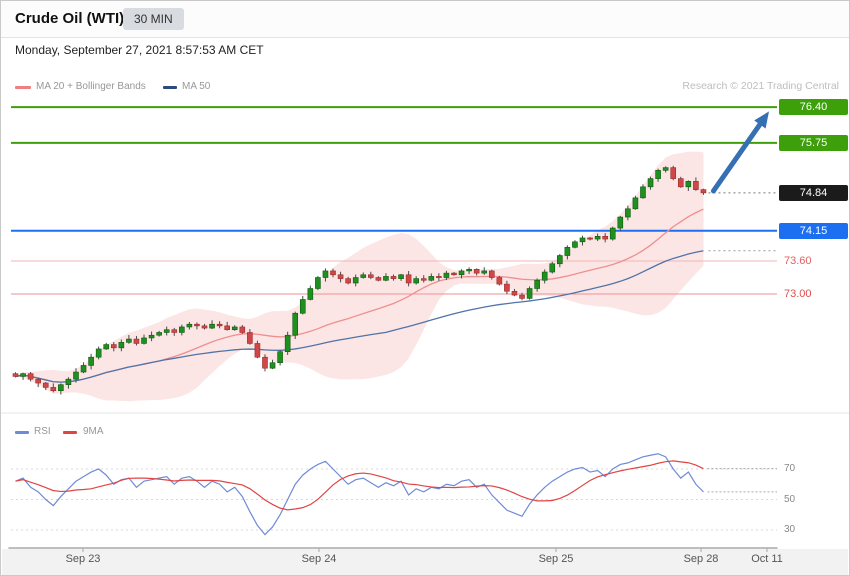 This screenshot has height=576, width=850. I want to click on rsi-ma9-line, so click(359, 485).